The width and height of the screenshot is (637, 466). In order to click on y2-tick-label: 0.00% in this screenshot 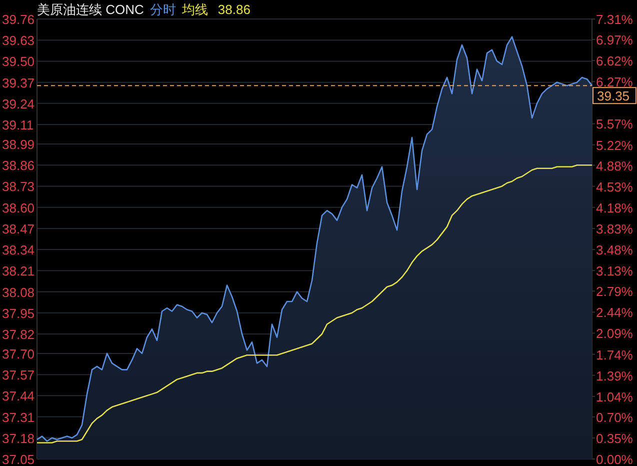, I will do `click(615, 459)`.